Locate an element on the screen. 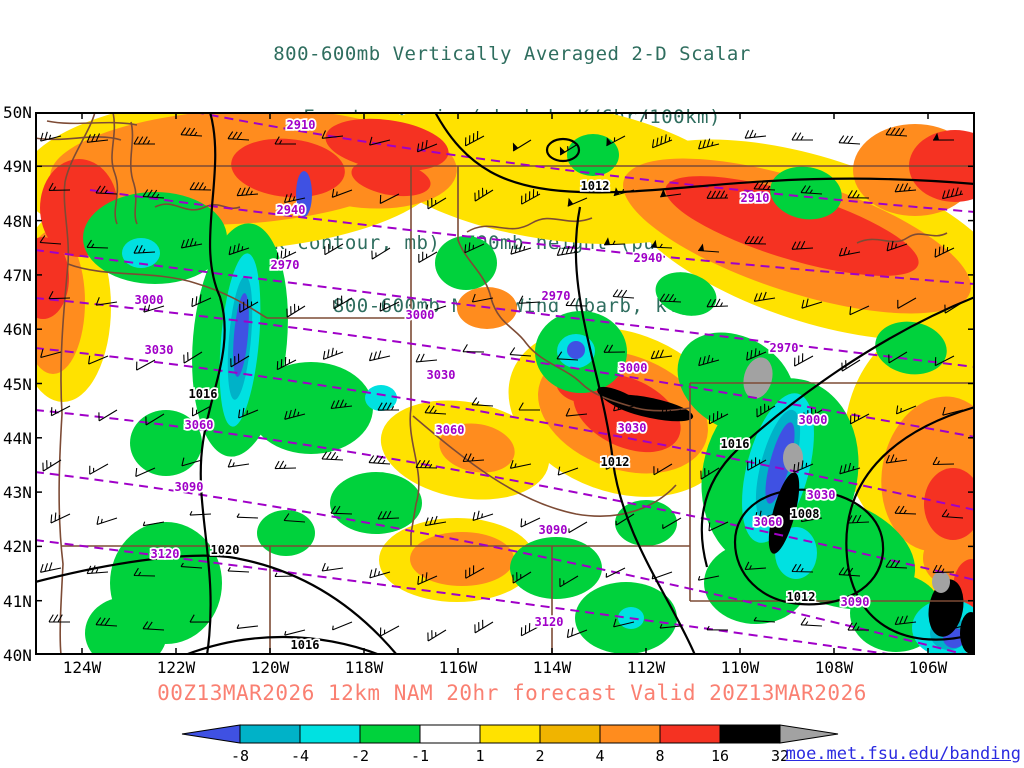 This screenshot has height=768, width=1024. height-contour is located at coordinates (584, 162).